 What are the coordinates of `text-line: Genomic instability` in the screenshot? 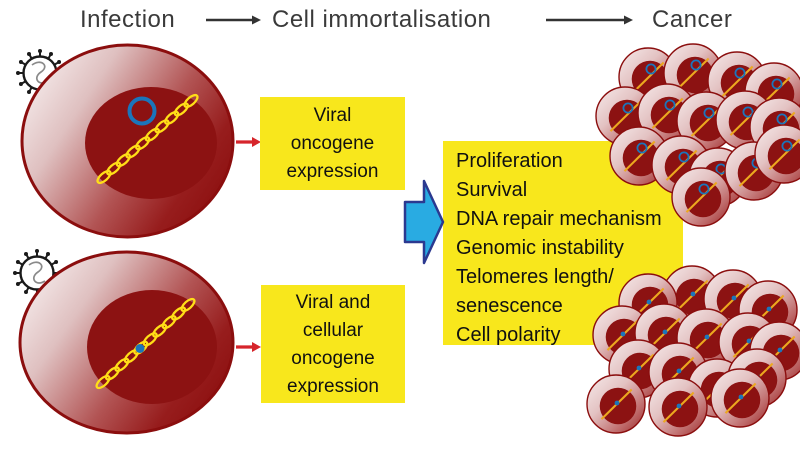 It's located at (540, 248).